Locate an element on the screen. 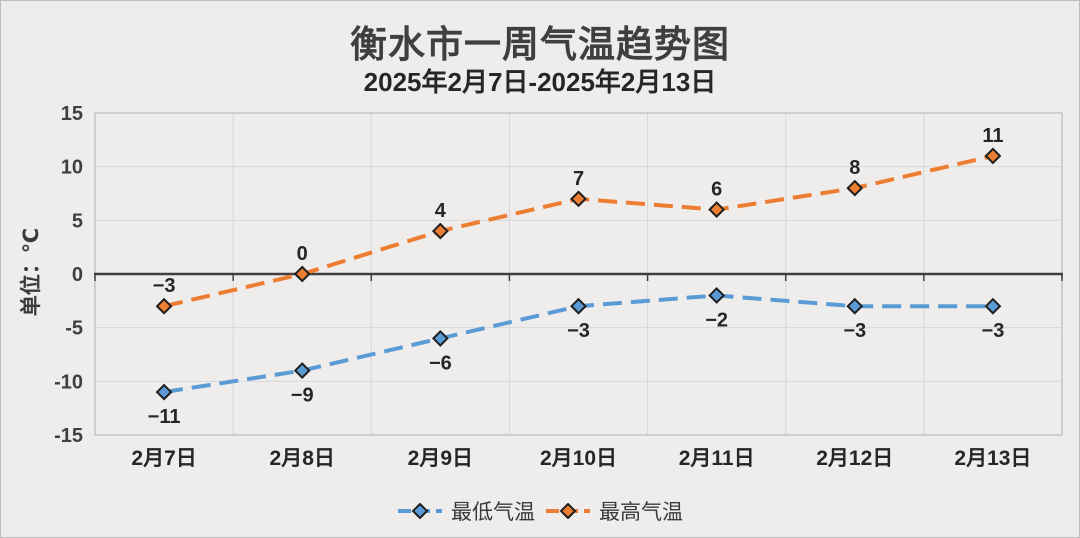  legend-label-min-temp: 最低气温 is located at coordinates (493, 512).